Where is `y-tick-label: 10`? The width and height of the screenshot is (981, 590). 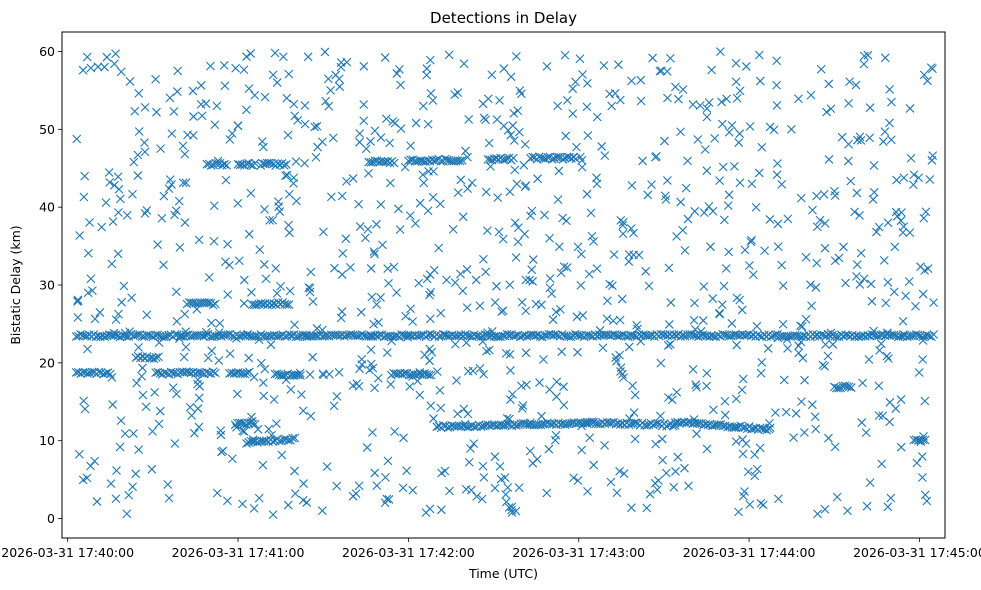 y-tick-label: 10 is located at coordinates (47, 440).